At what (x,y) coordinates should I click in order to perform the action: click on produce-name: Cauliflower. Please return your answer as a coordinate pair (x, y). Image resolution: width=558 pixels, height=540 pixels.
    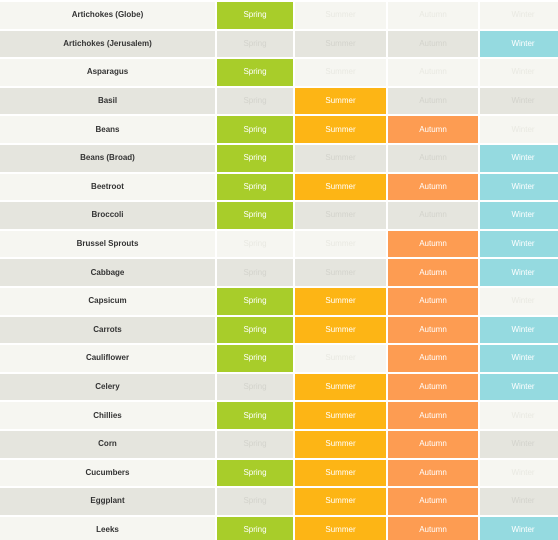
    Looking at the image, I should click on (107, 358).